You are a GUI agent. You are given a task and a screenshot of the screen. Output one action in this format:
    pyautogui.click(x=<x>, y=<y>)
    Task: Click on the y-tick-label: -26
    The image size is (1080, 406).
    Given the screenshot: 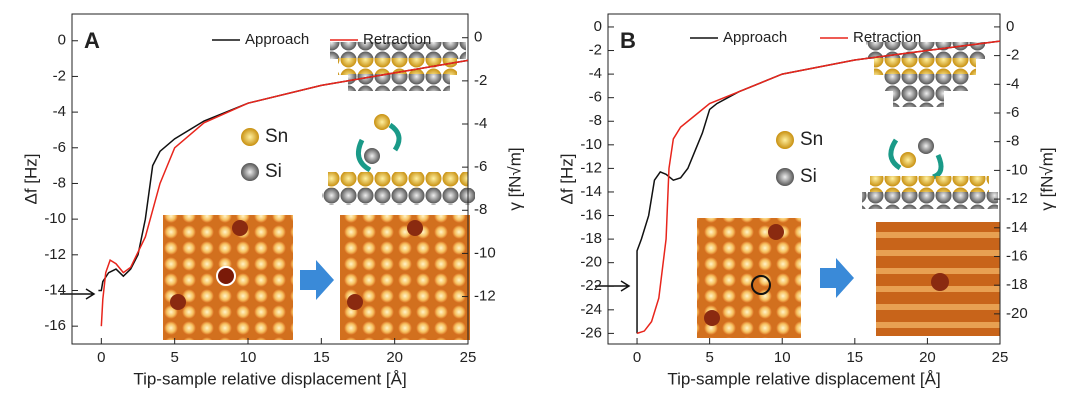 What is the action you would take?
    pyautogui.click(x=591, y=332)
    